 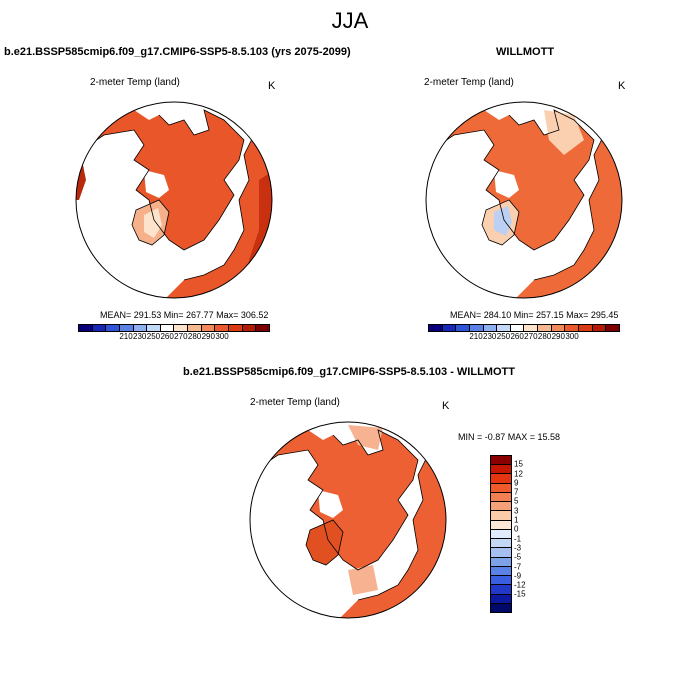 I want to click on diff-colorbar-labels: 15 12 9 7 5 3 1 0 -1 -3 -5 -7 -9 -12 -15, so click(x=529, y=534).